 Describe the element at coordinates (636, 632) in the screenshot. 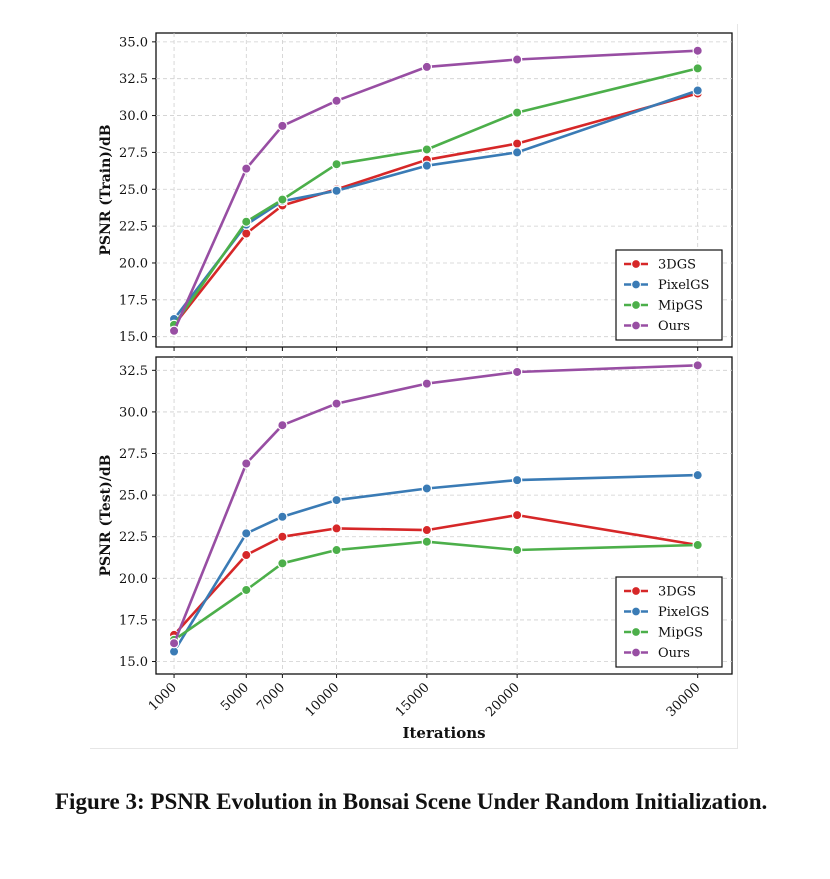

I see `test-legend-marker-mipgs` at that location.